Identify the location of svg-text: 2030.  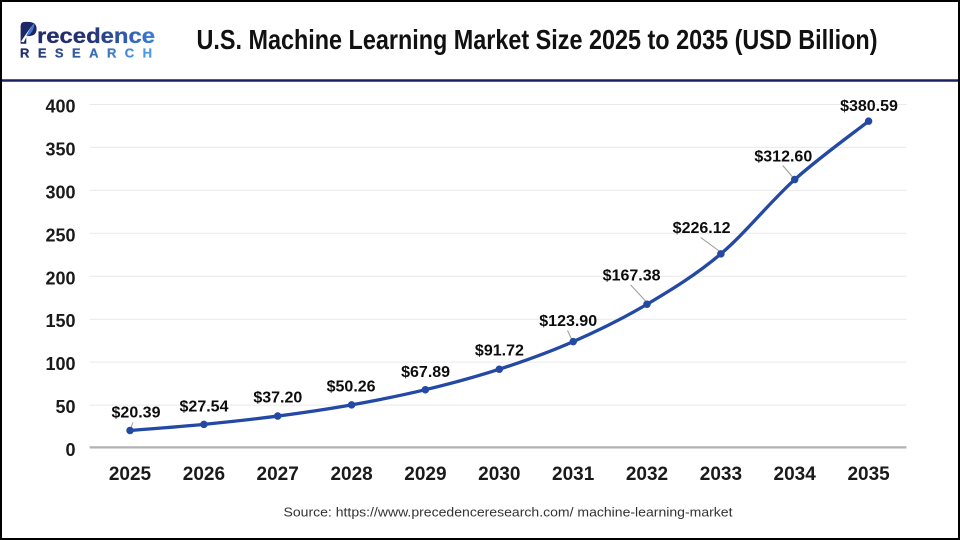
(499, 474).